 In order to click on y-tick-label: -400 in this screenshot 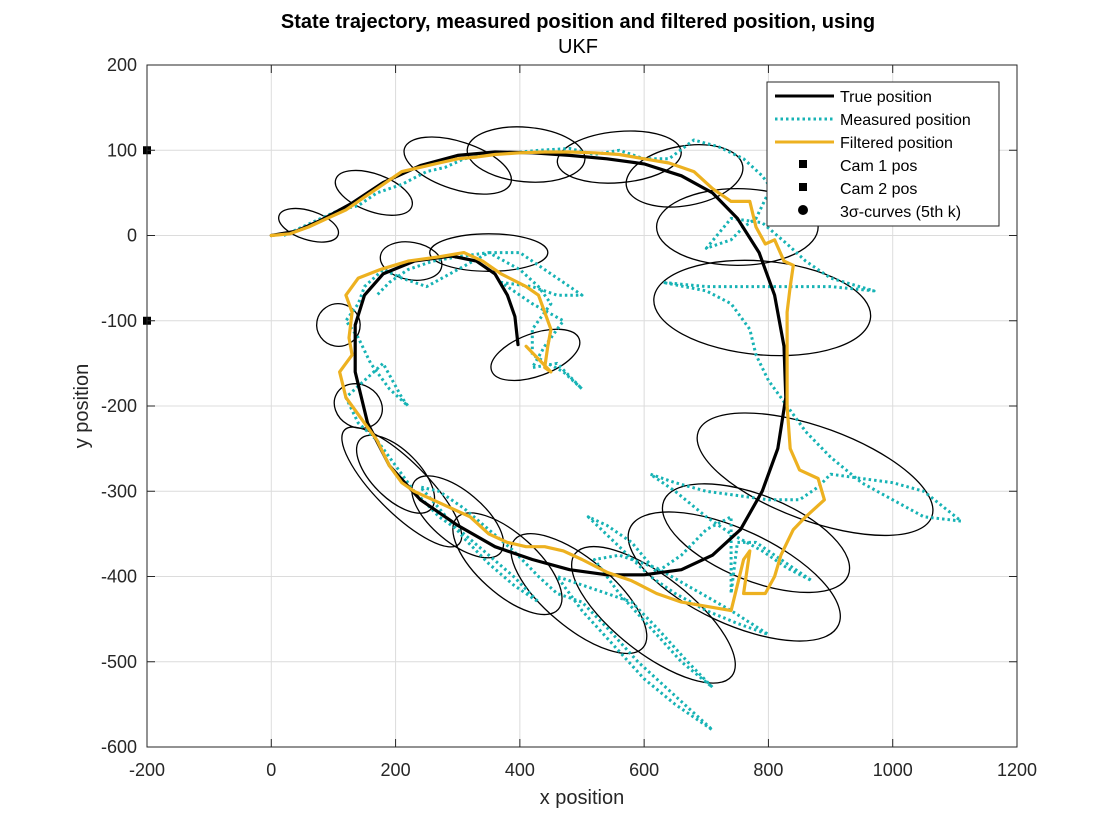, I will do `click(119, 577)`.